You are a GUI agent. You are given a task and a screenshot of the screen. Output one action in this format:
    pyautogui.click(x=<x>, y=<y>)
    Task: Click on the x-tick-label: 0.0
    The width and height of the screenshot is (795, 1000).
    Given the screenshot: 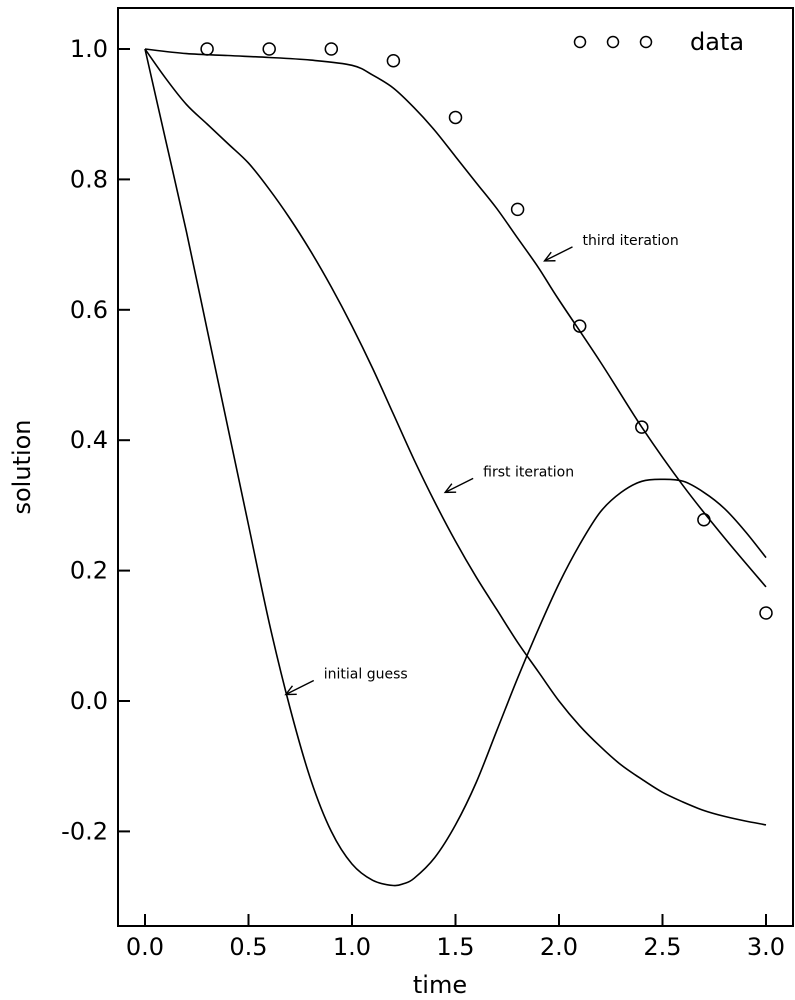 What is the action you would take?
    pyautogui.click(x=145, y=947)
    